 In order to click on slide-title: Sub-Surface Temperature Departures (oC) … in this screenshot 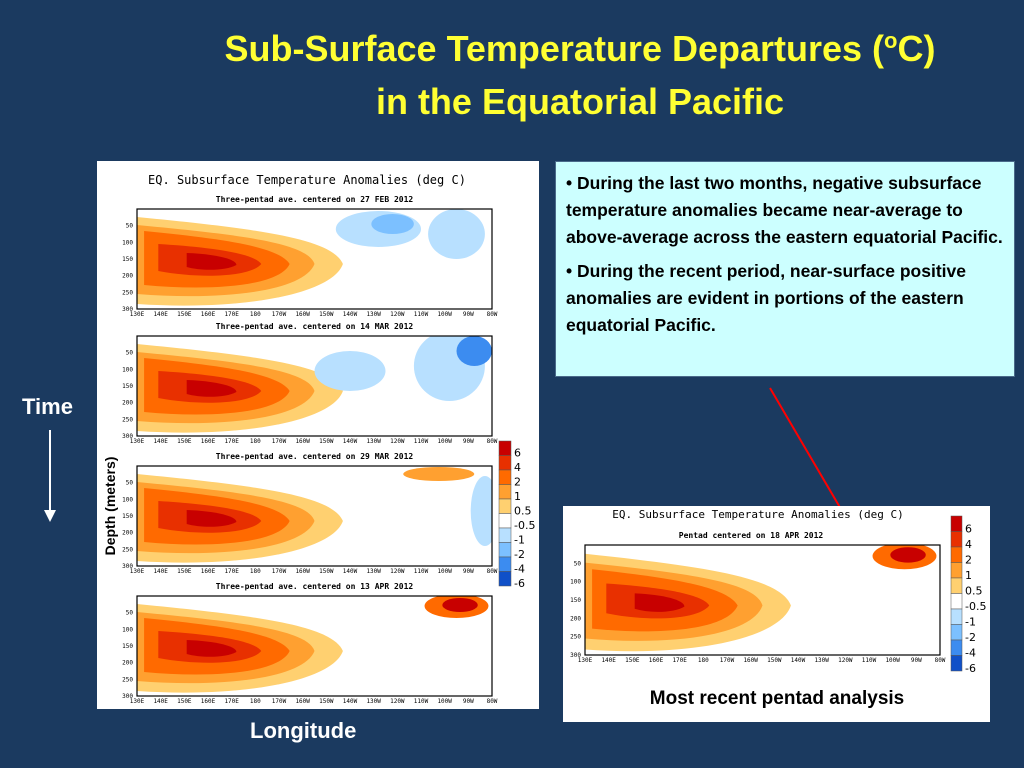, I will do `click(580, 71)`.